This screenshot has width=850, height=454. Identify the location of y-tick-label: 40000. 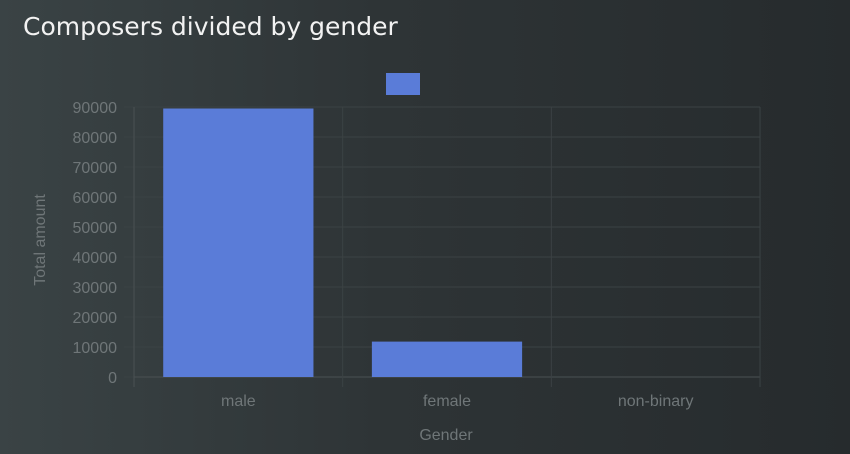
(95, 258).